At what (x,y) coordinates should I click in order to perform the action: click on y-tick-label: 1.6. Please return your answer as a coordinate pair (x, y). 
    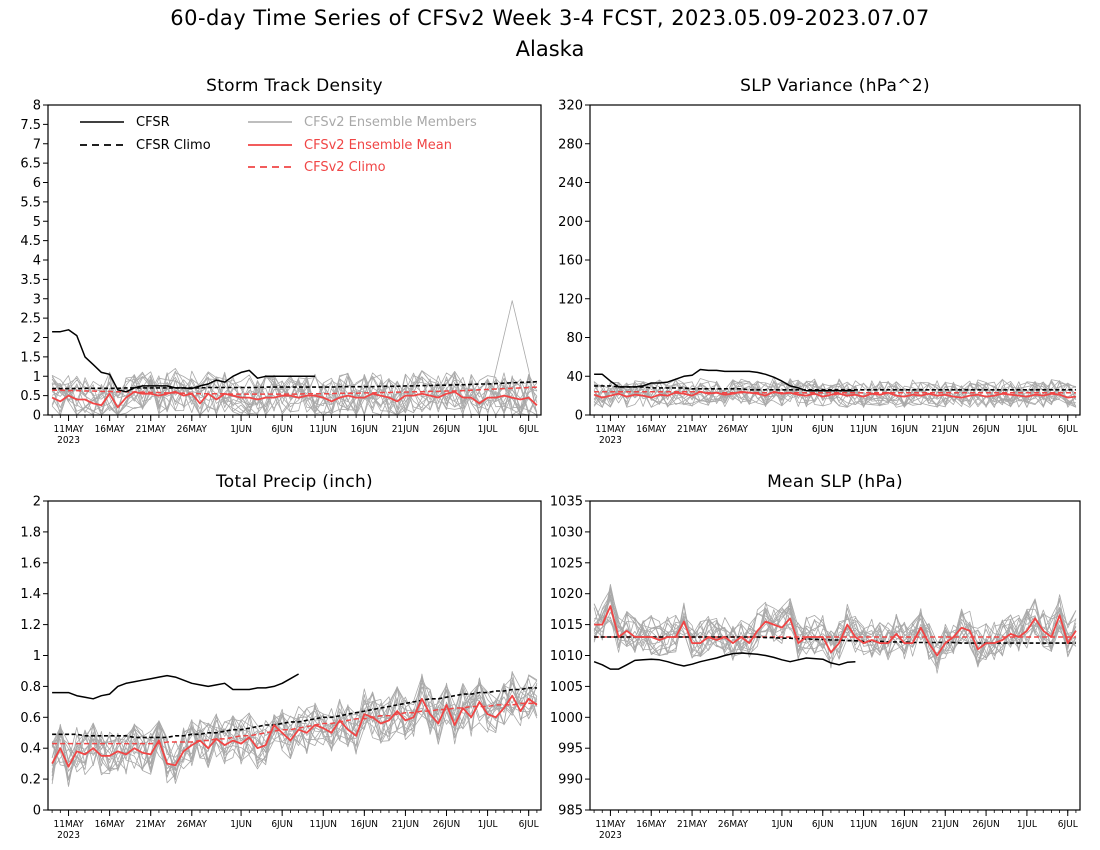
    Looking at the image, I should click on (30, 563).